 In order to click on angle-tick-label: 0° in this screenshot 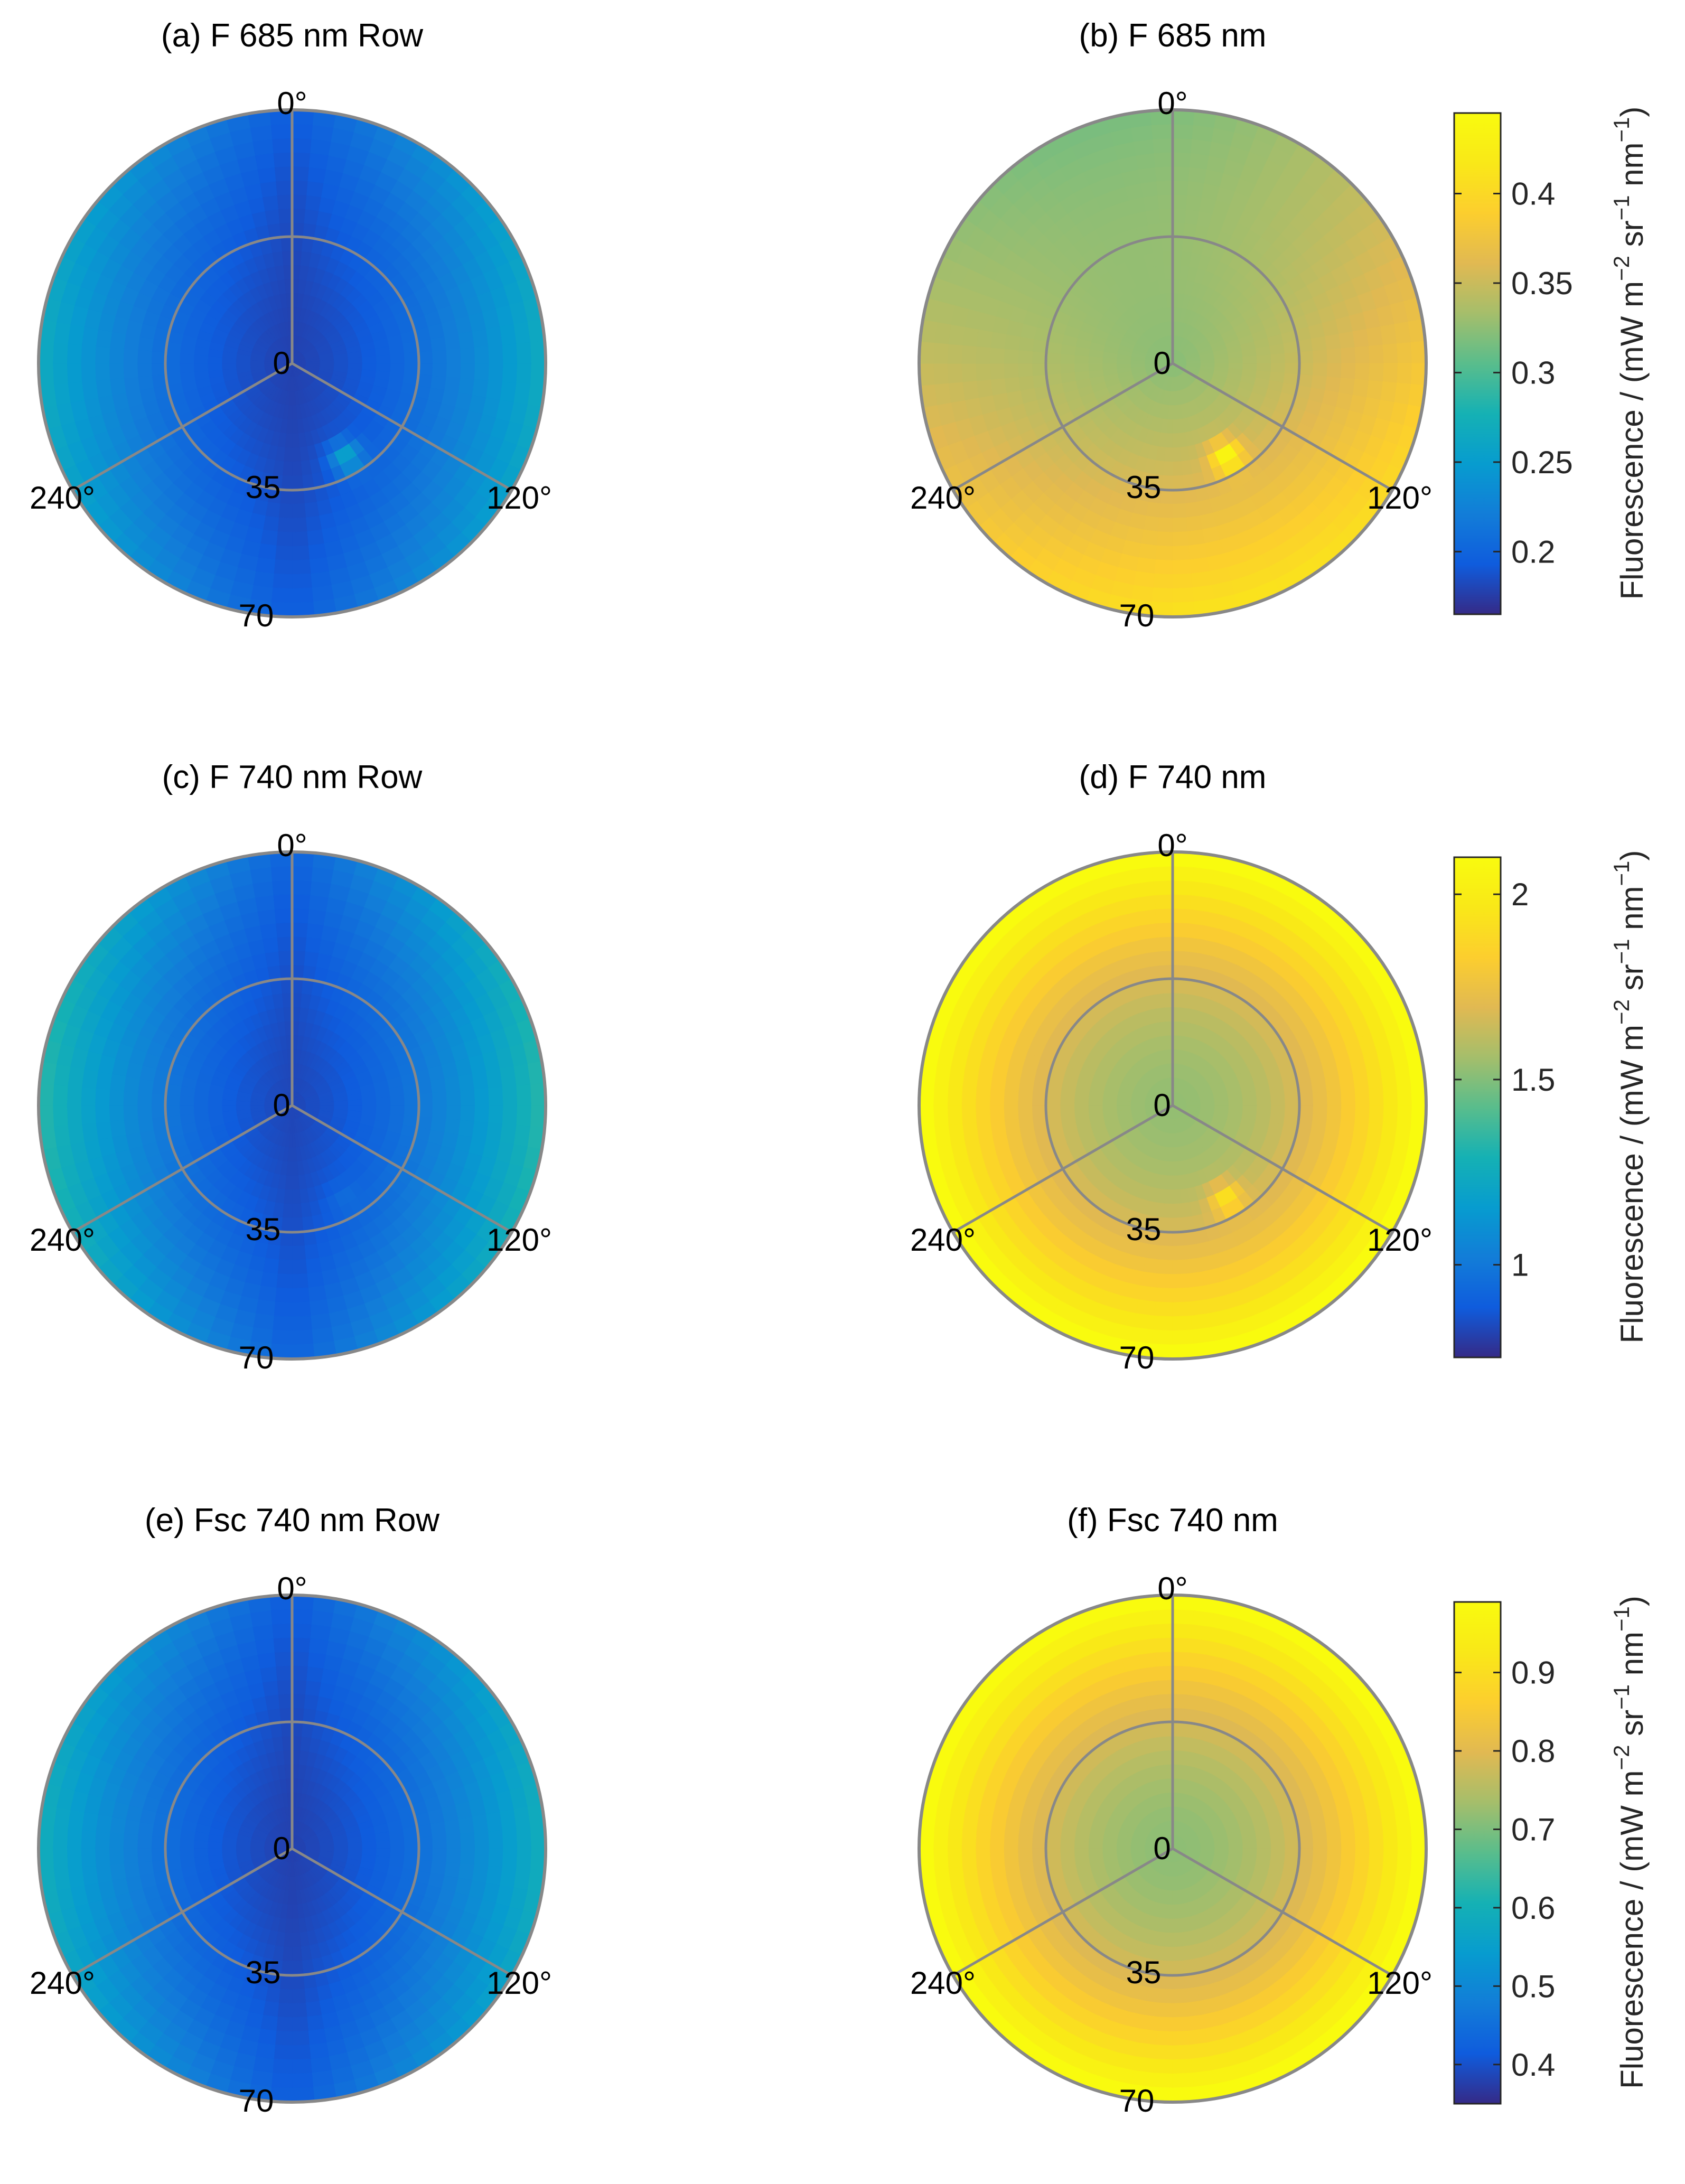, I will do `click(1172, 103)`.